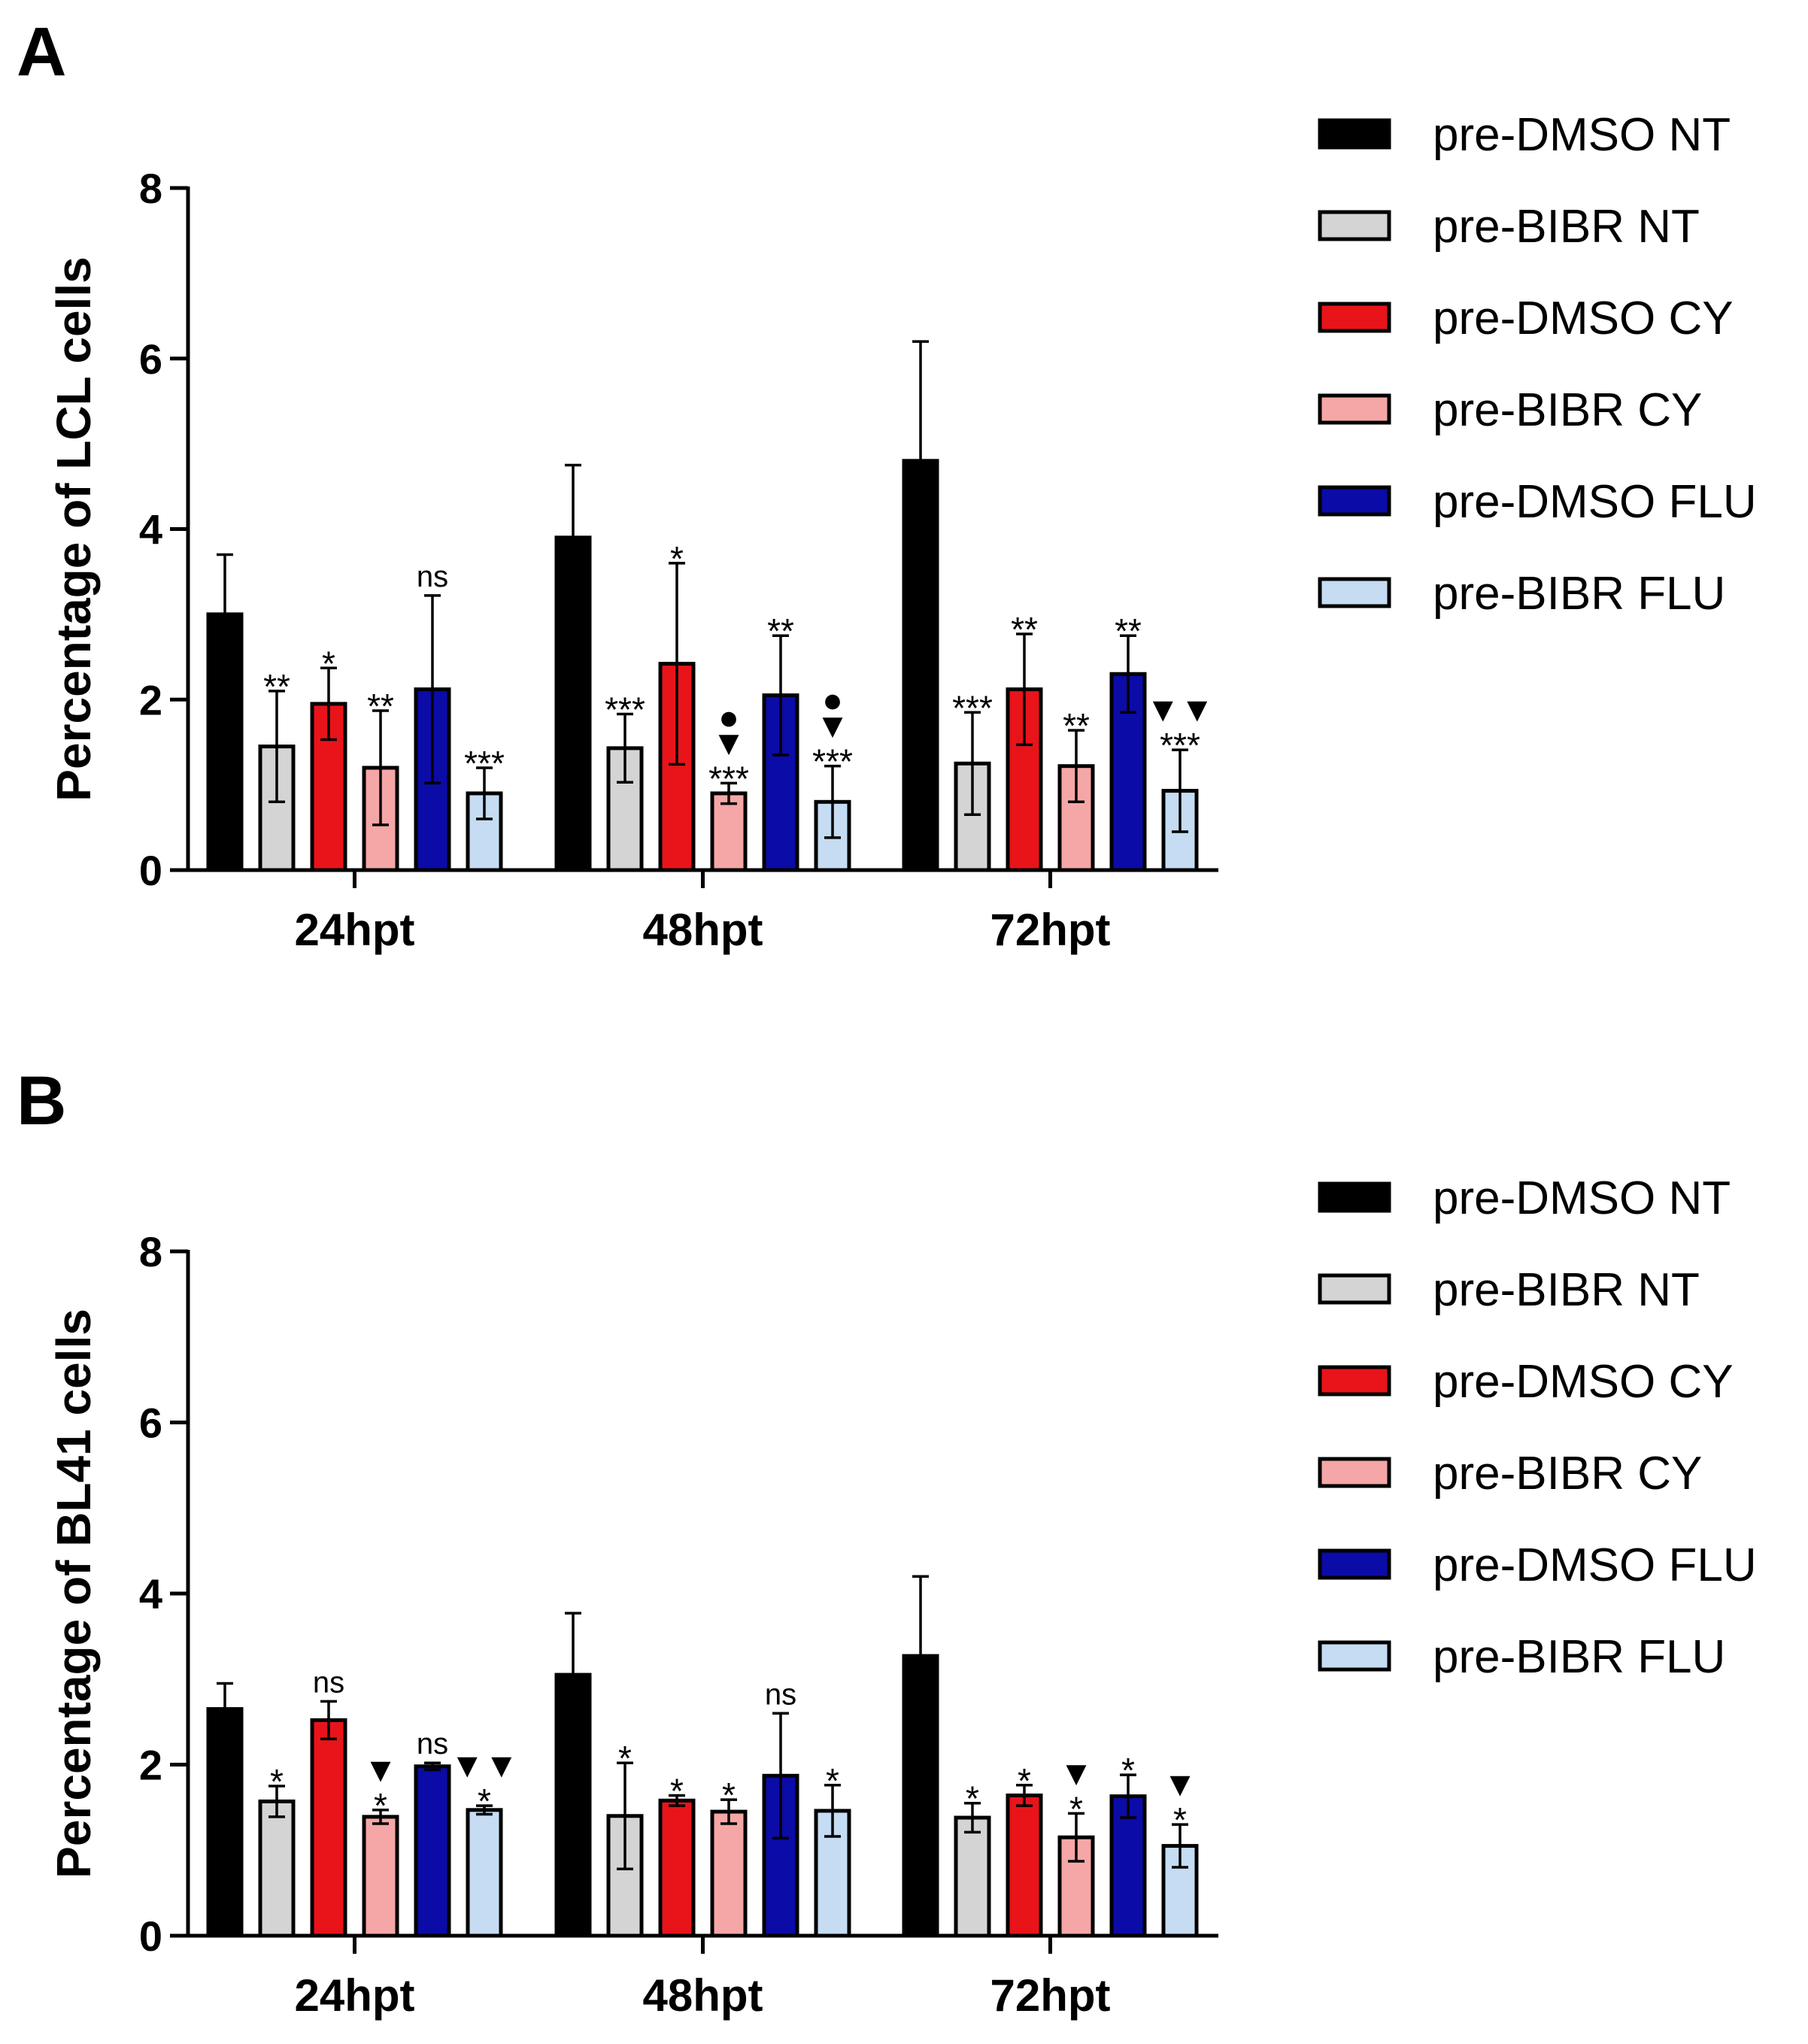 Image resolution: width=1808 pixels, height=2044 pixels. Describe the element at coordinates (74, 528) in the screenshot. I see `y-axis-title: Percentage of LCL cells` at that location.